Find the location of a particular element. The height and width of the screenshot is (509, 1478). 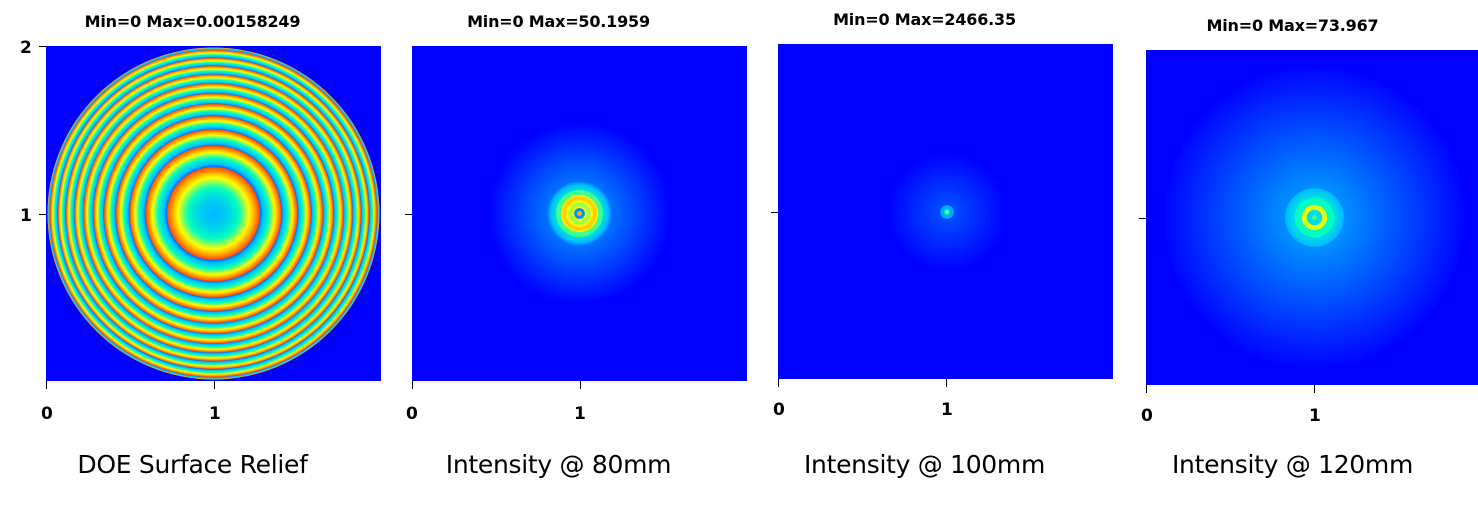

relief-rings is located at coordinates (213, 213).